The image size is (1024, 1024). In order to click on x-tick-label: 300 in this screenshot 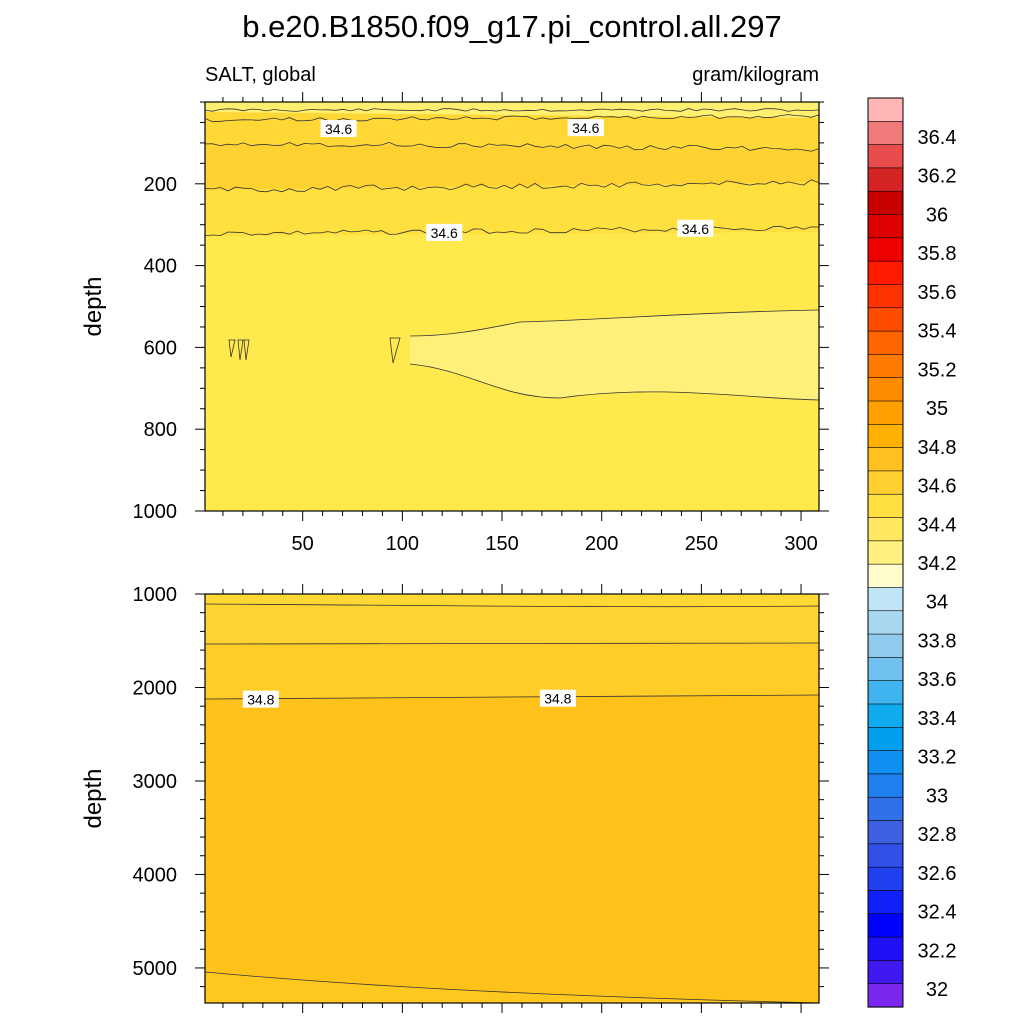, I will do `click(800, 544)`.